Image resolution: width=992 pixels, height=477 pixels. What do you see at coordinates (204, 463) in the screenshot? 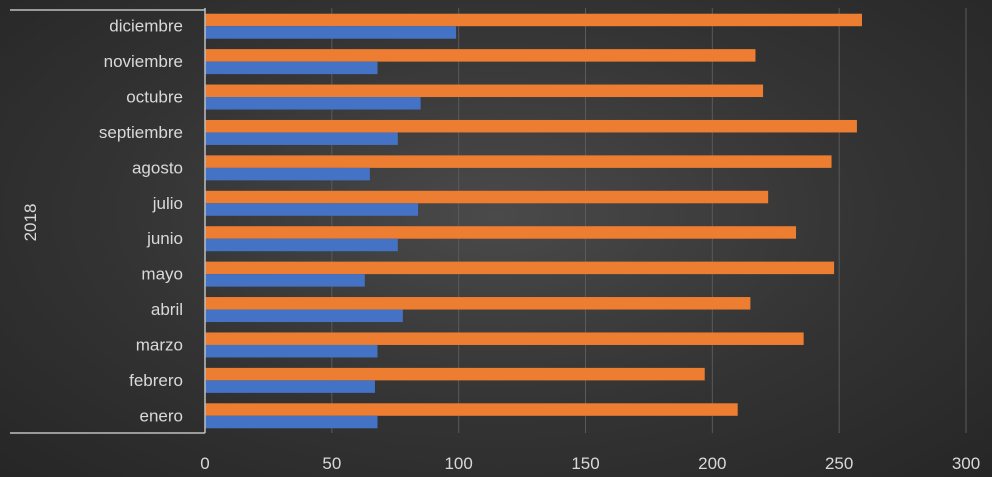
I see `x-tick-label: 0` at bounding box center [204, 463].